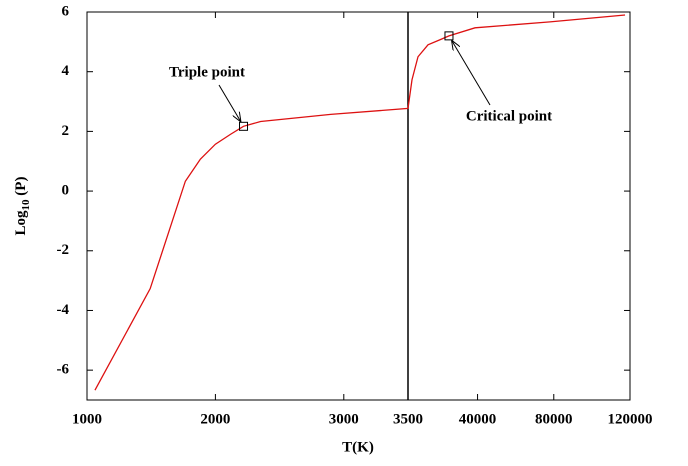  I want to click on x-tick-label: 120000, so click(630, 419).